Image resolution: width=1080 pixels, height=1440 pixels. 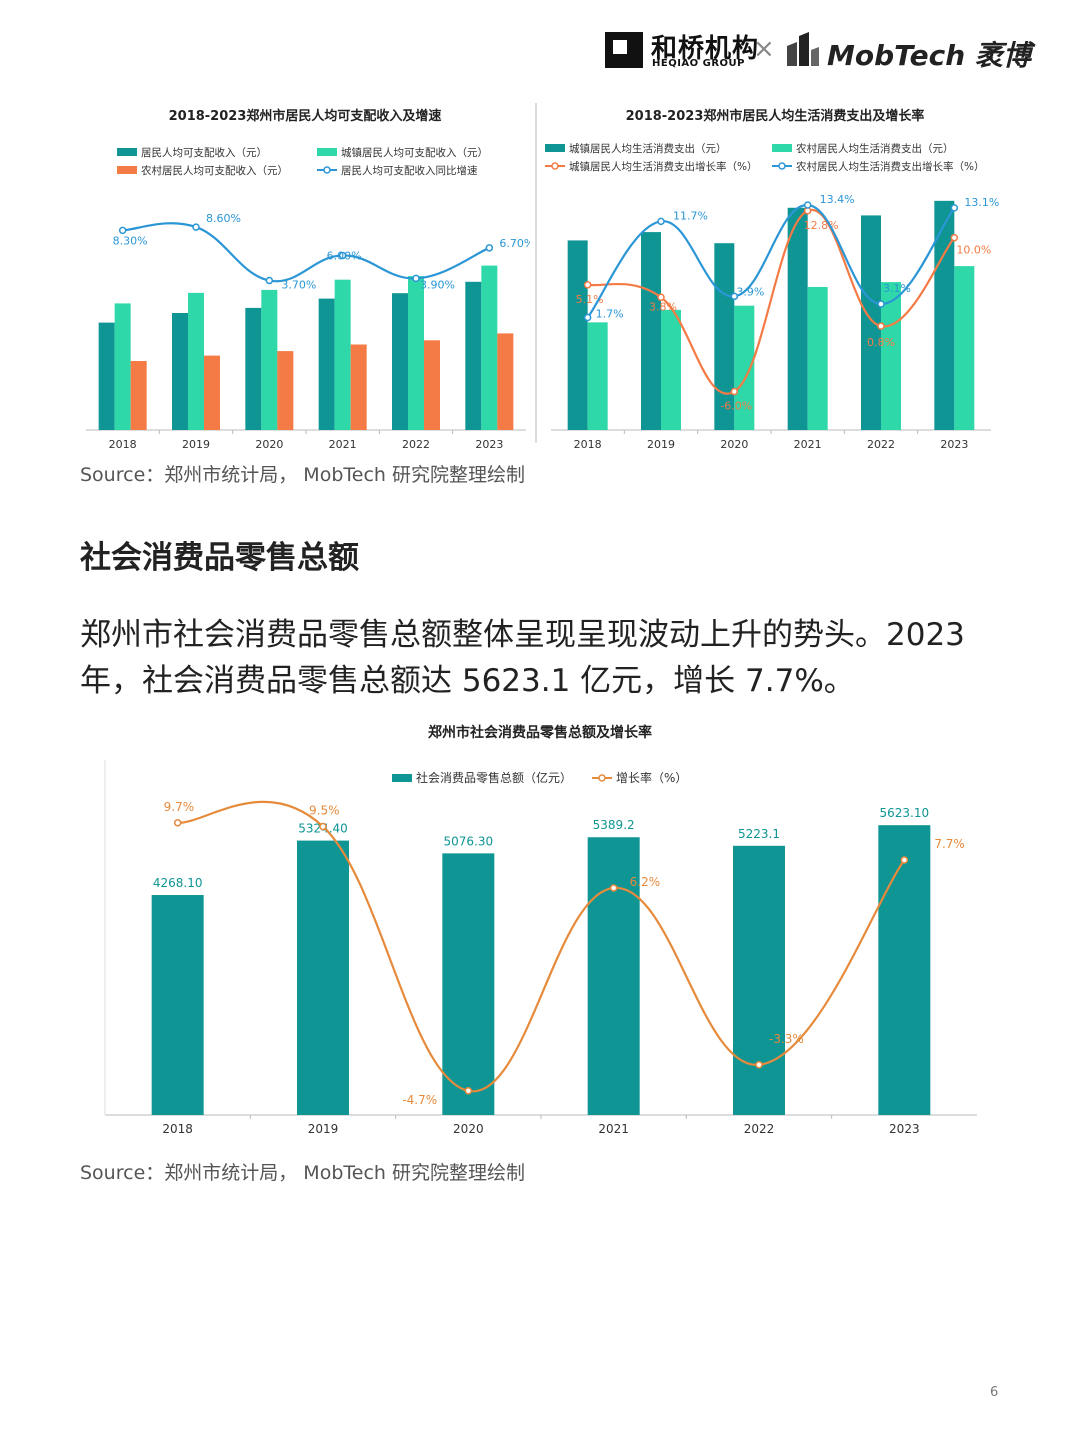 I want to click on bar-value-label: 5623.10, so click(x=905, y=813).